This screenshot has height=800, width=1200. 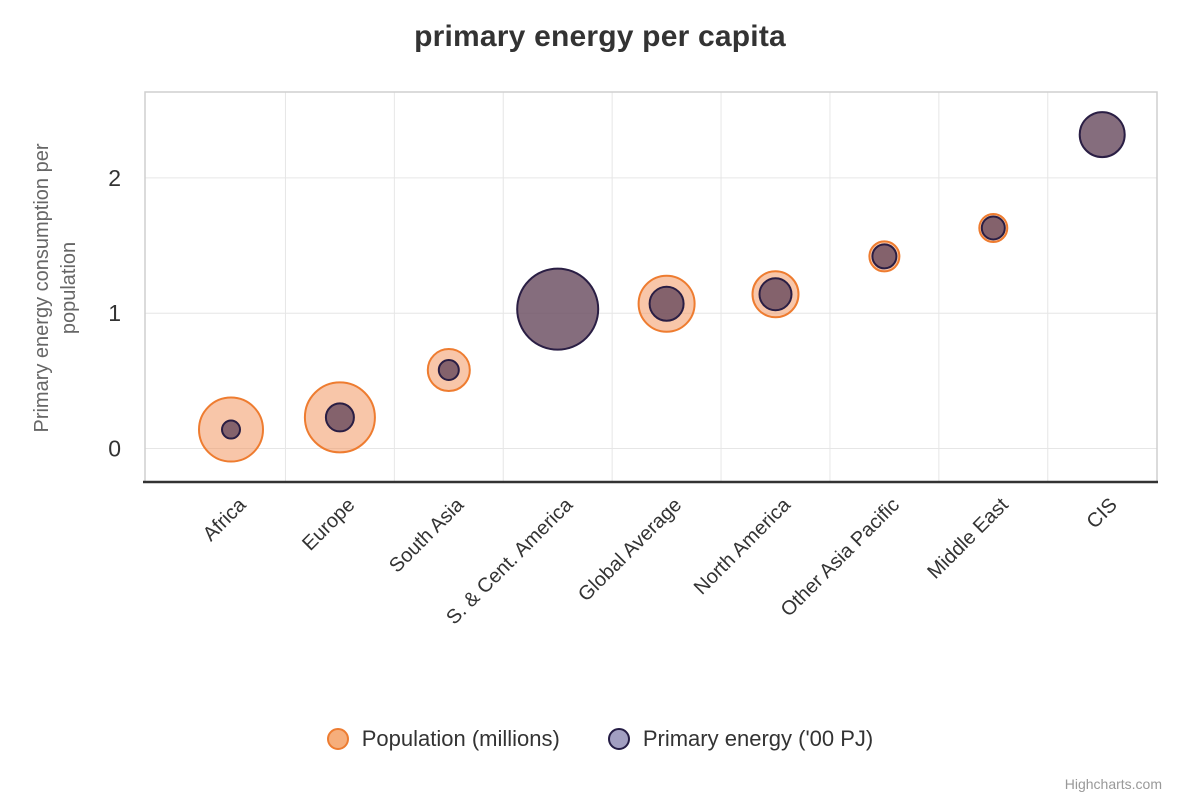 What do you see at coordinates (1102, 513) in the screenshot?
I see `x-tick-label-cis: CIS` at bounding box center [1102, 513].